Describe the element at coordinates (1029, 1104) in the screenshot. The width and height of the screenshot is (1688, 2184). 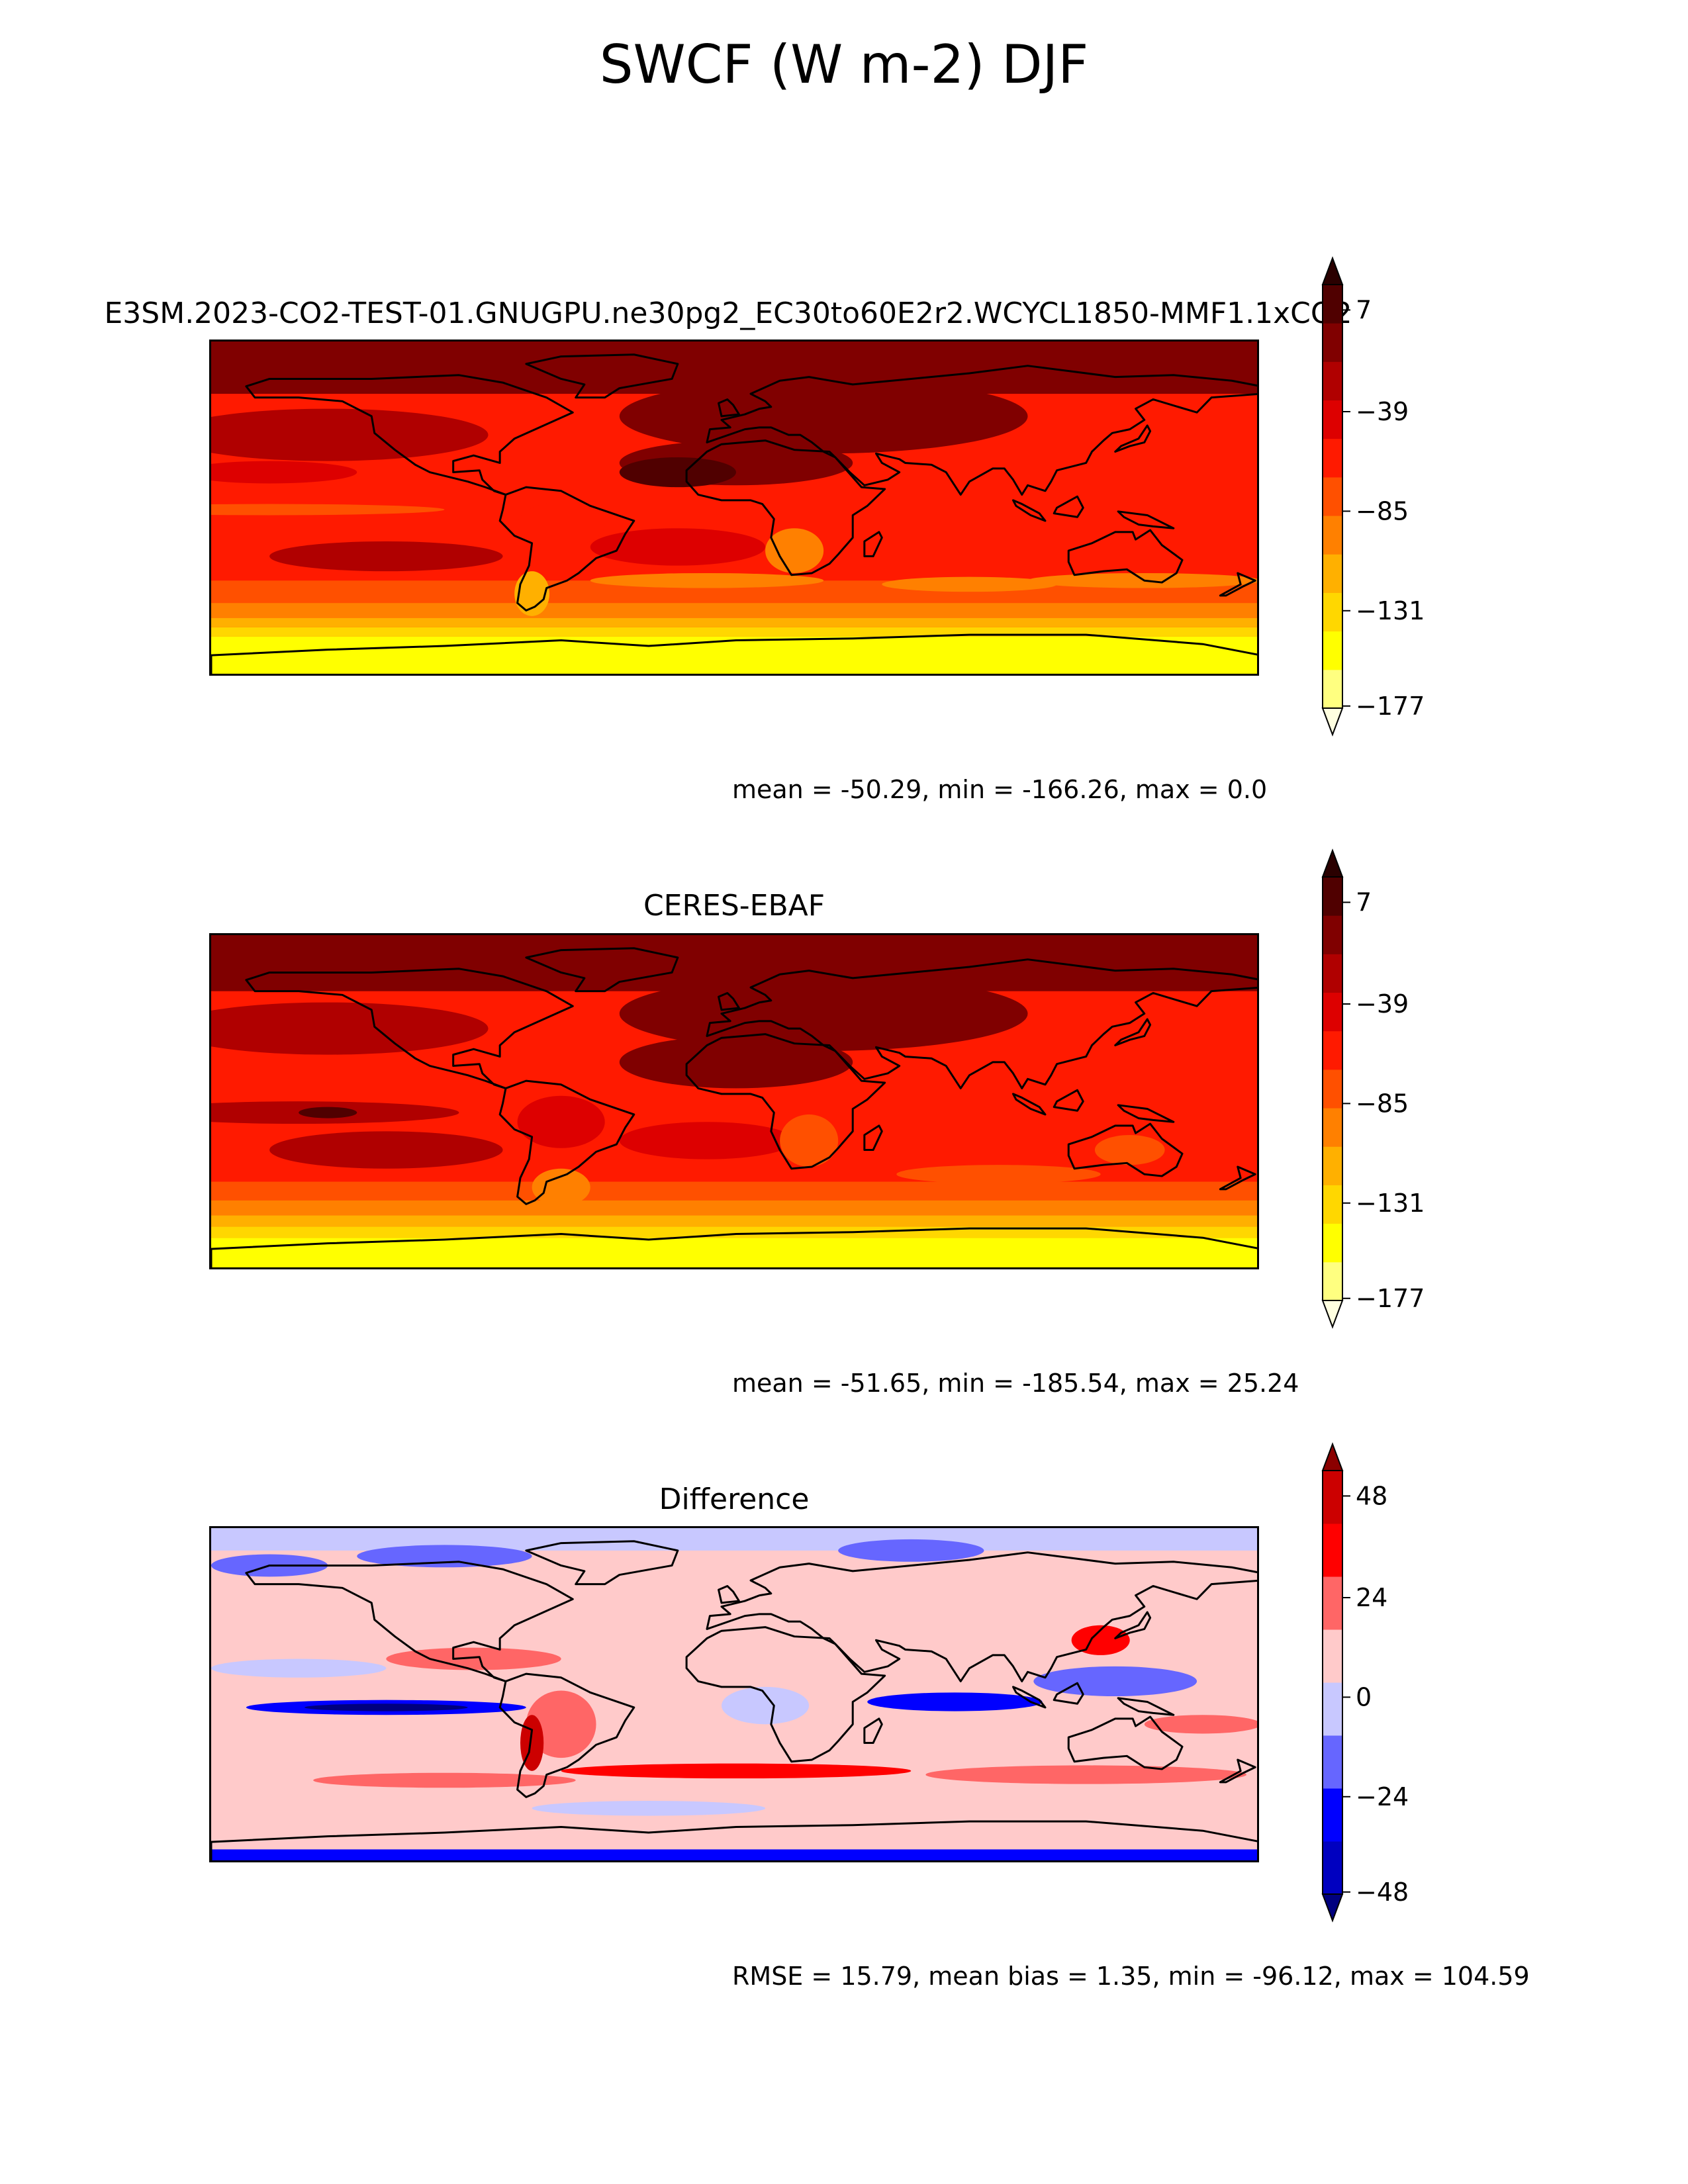
I see `coastline-sumatra` at that location.